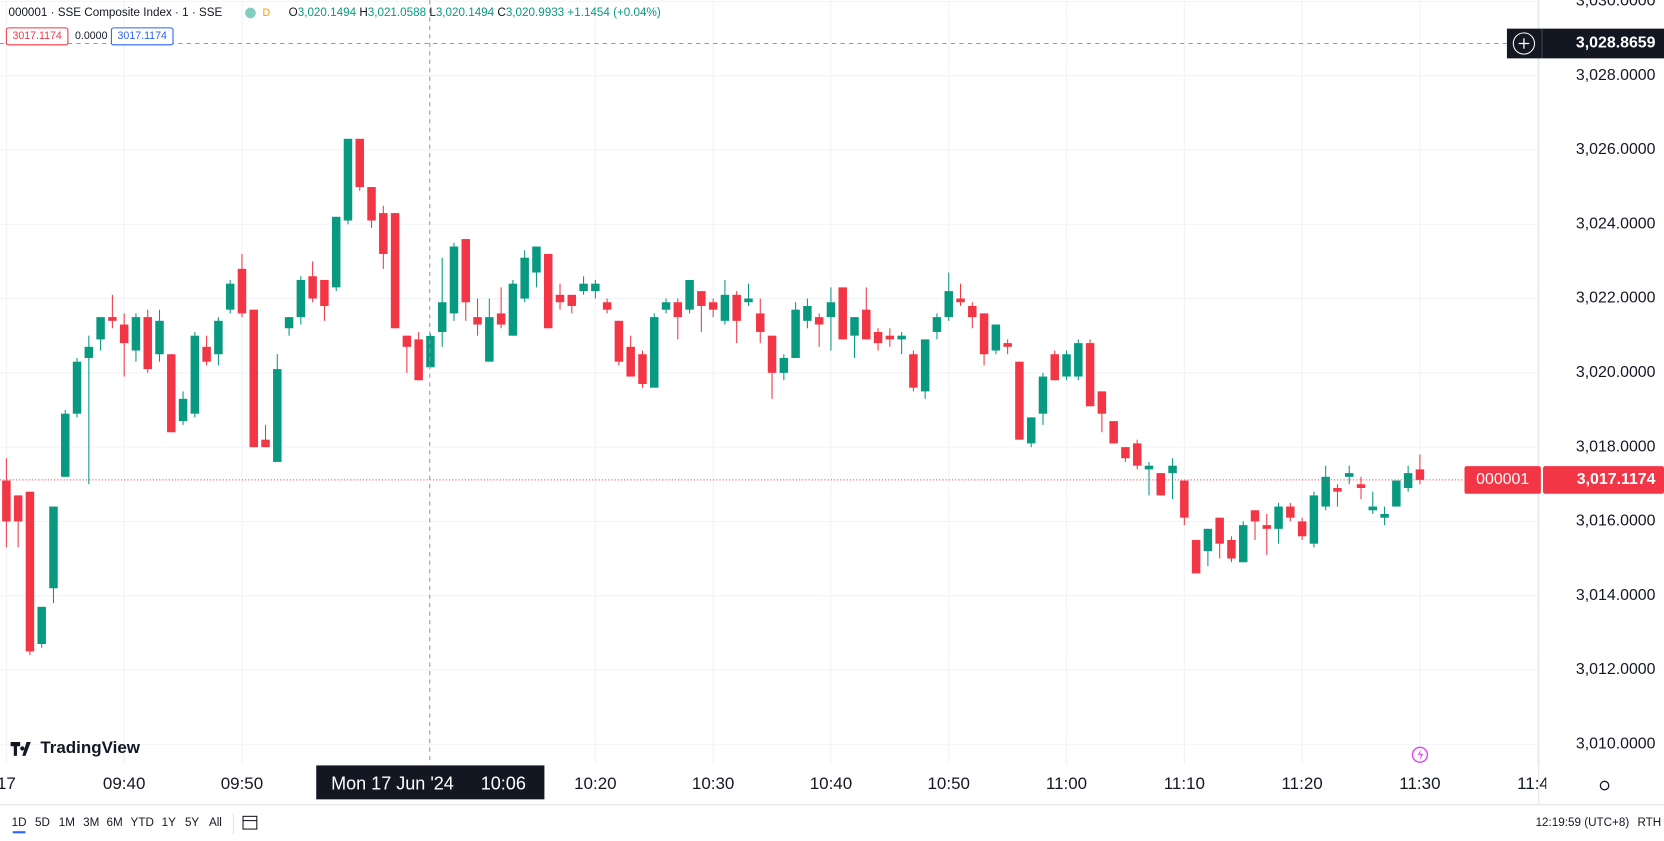 The width and height of the screenshot is (1664, 841). What do you see at coordinates (1616, 446) in the screenshot?
I see `y-tick-label: 3,018.0000` at bounding box center [1616, 446].